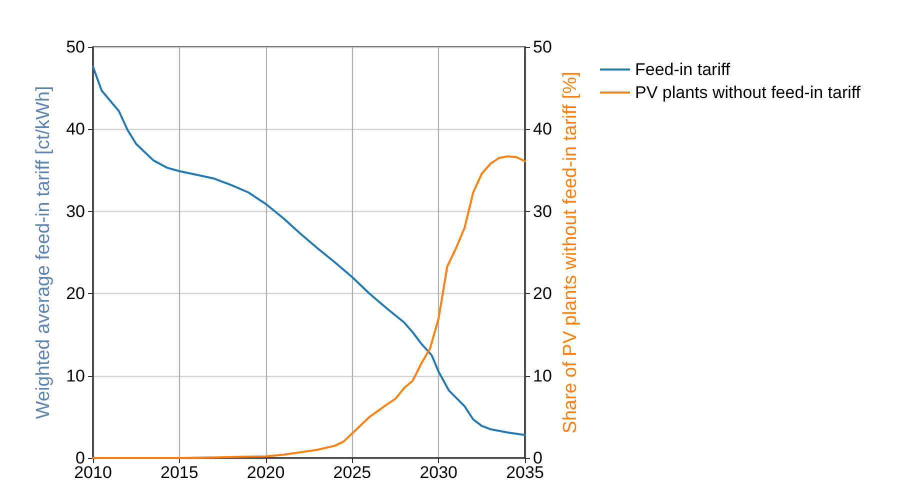 The image size is (922, 491). What do you see at coordinates (43, 253) in the screenshot?
I see `y-axis-title: Weighted average feed-in tariff [ct/kWh]` at bounding box center [43, 253].